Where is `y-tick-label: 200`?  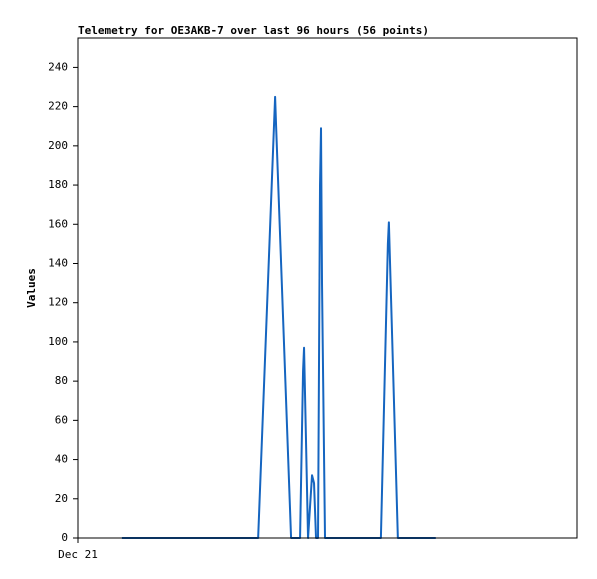
y-tick-label: 200 is located at coordinates (58, 145).